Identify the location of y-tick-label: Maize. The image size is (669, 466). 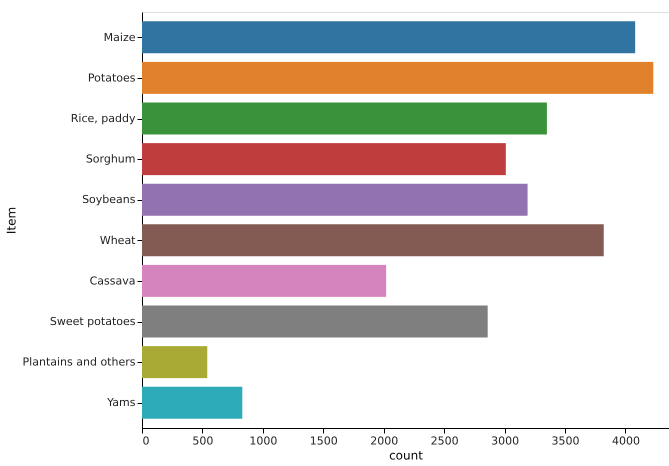
(120, 37).